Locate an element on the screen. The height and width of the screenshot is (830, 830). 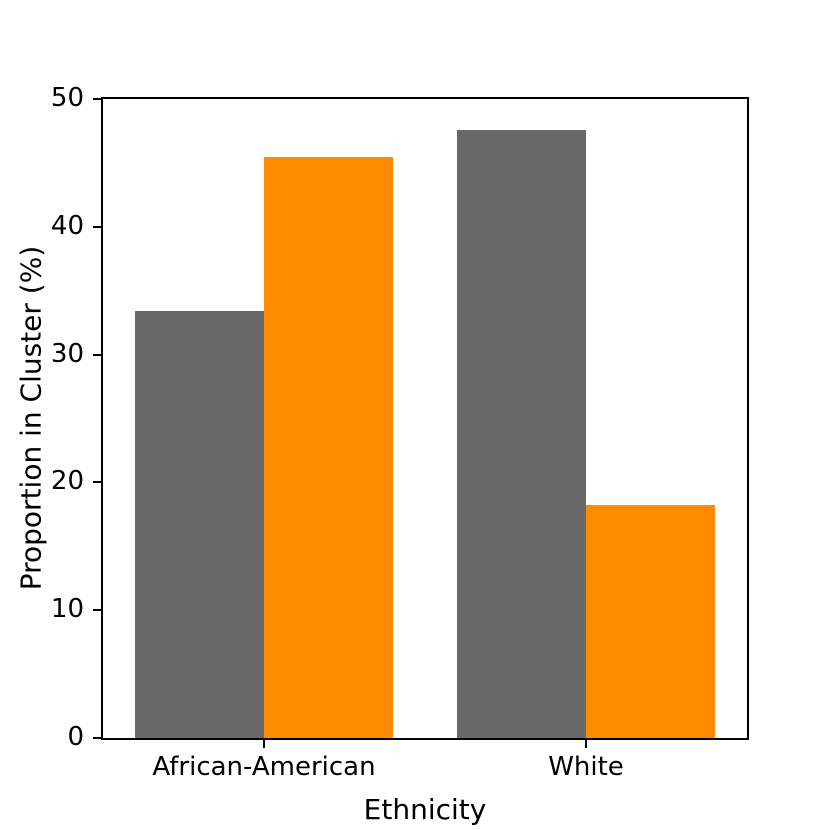
y-tick-label: 20 is located at coordinates (67, 481).